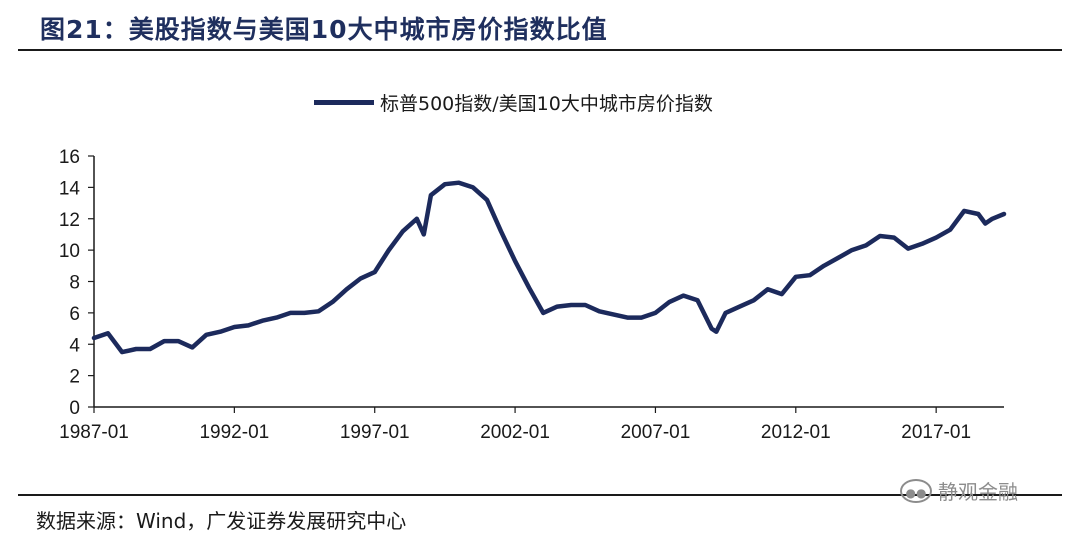 This screenshot has width=1080, height=535. I want to click on x-tick-label: 1992-01, so click(234, 432).